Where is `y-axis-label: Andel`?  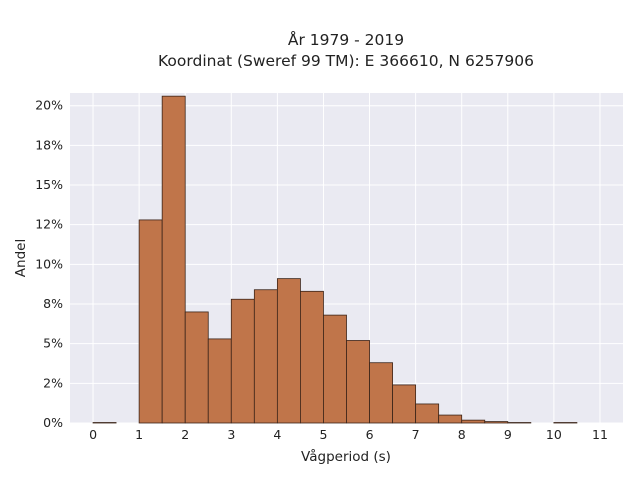
y-axis-label: Andel is located at coordinates (21, 258).